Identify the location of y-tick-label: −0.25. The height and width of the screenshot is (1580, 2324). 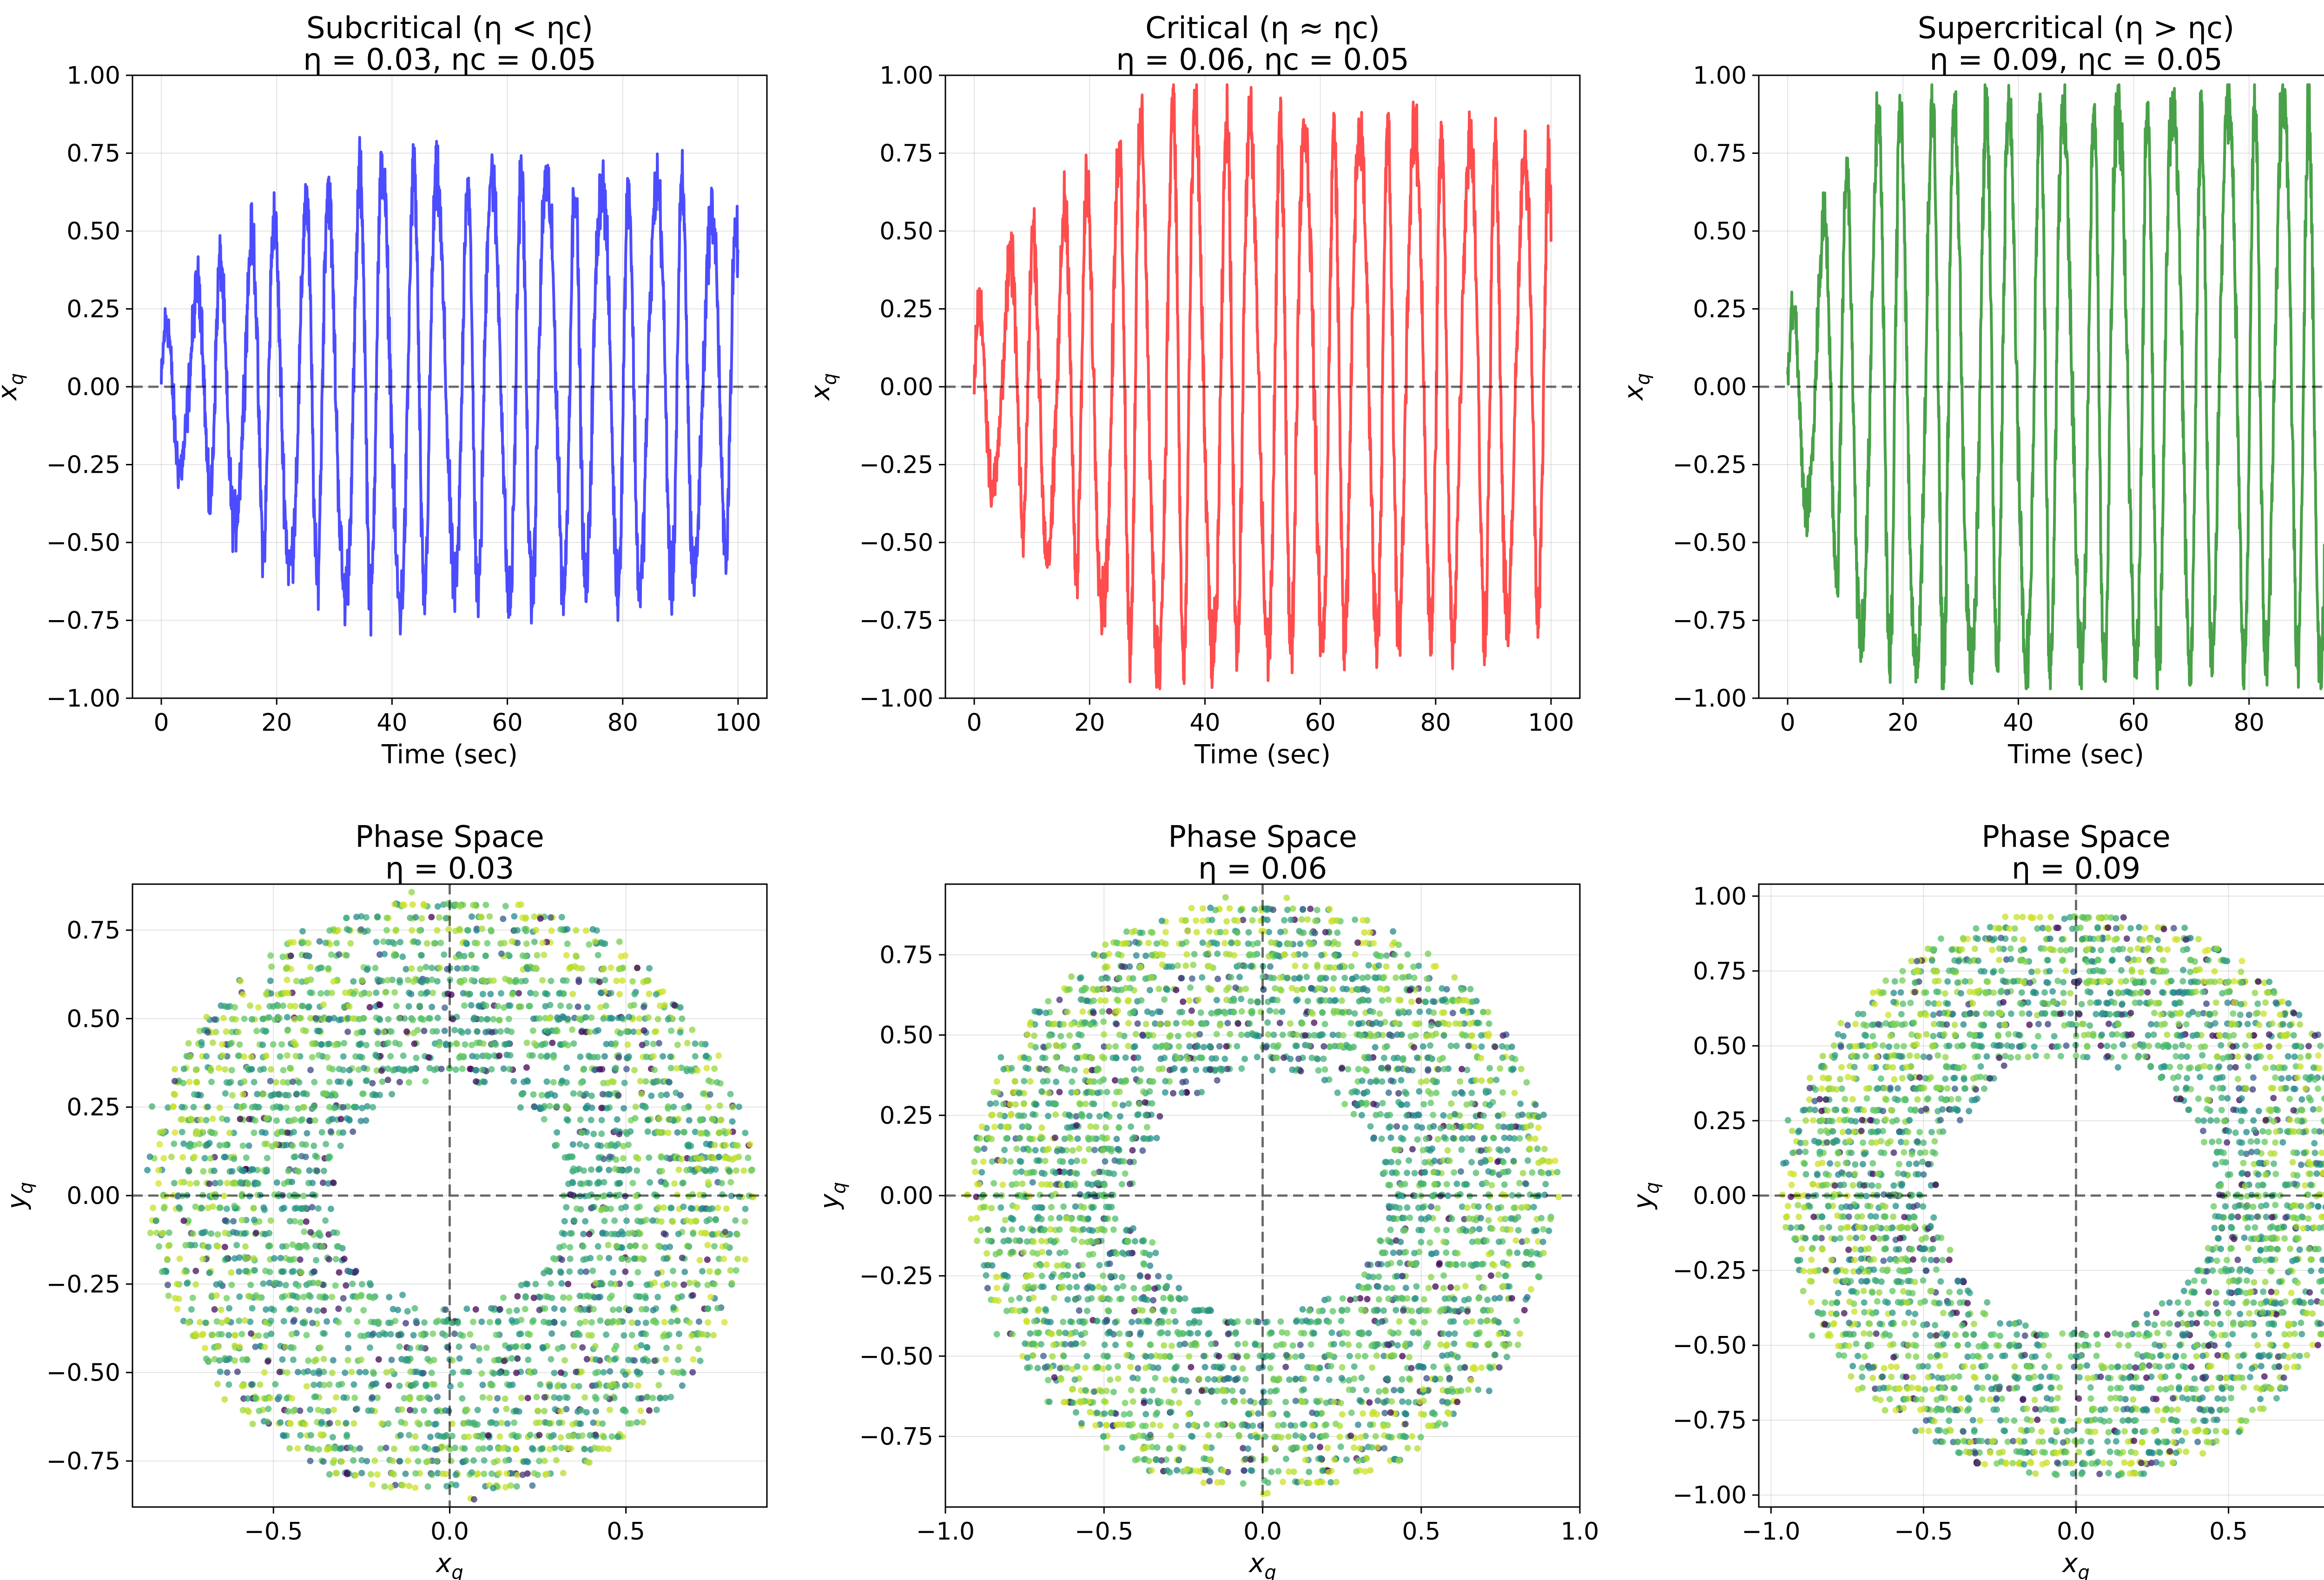
(83, 465).